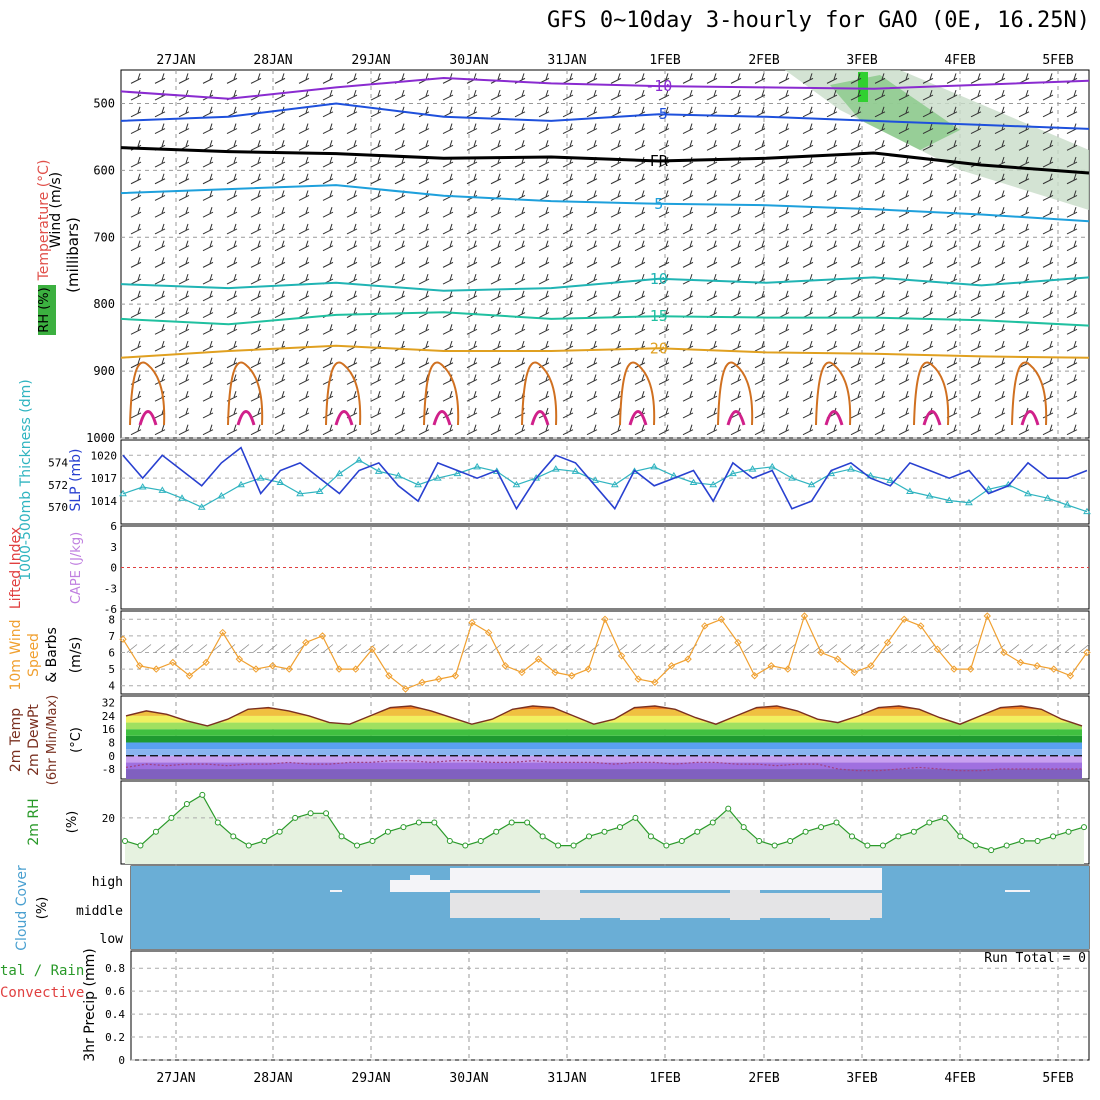 The width and height of the screenshot is (1100, 1100). Describe the element at coordinates (113, 526) in the screenshot. I see `lifted-tick-label: 6` at that location.